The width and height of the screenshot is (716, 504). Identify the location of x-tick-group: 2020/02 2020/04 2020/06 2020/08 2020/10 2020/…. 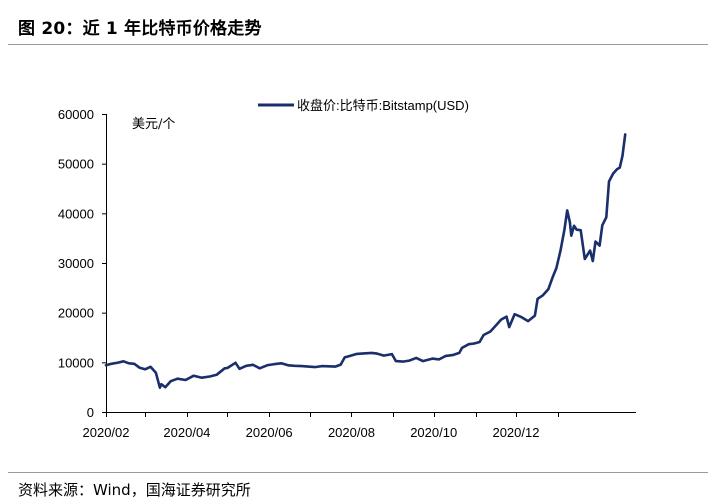
(321, 426).